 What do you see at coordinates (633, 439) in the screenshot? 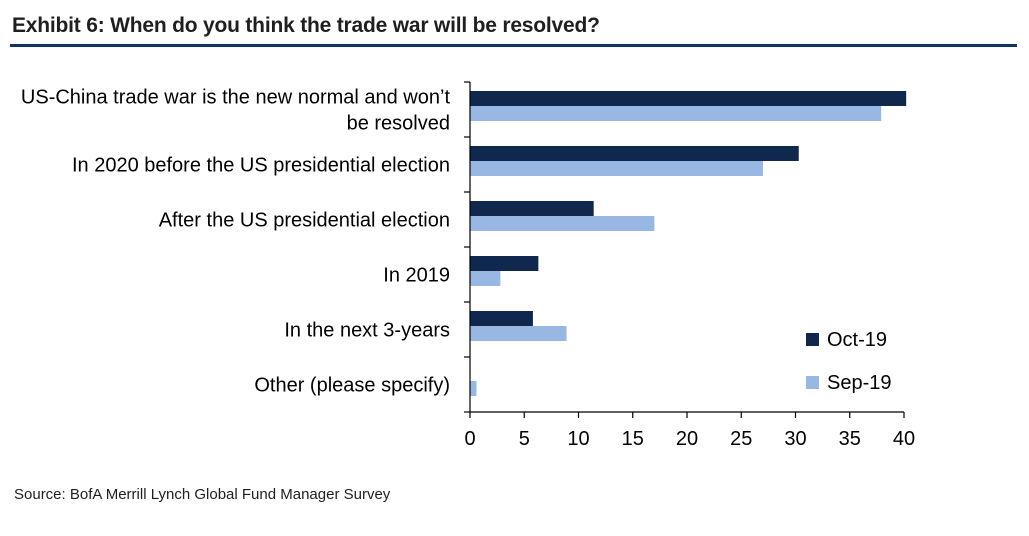
I see `x-tick-label-15: 15` at bounding box center [633, 439].